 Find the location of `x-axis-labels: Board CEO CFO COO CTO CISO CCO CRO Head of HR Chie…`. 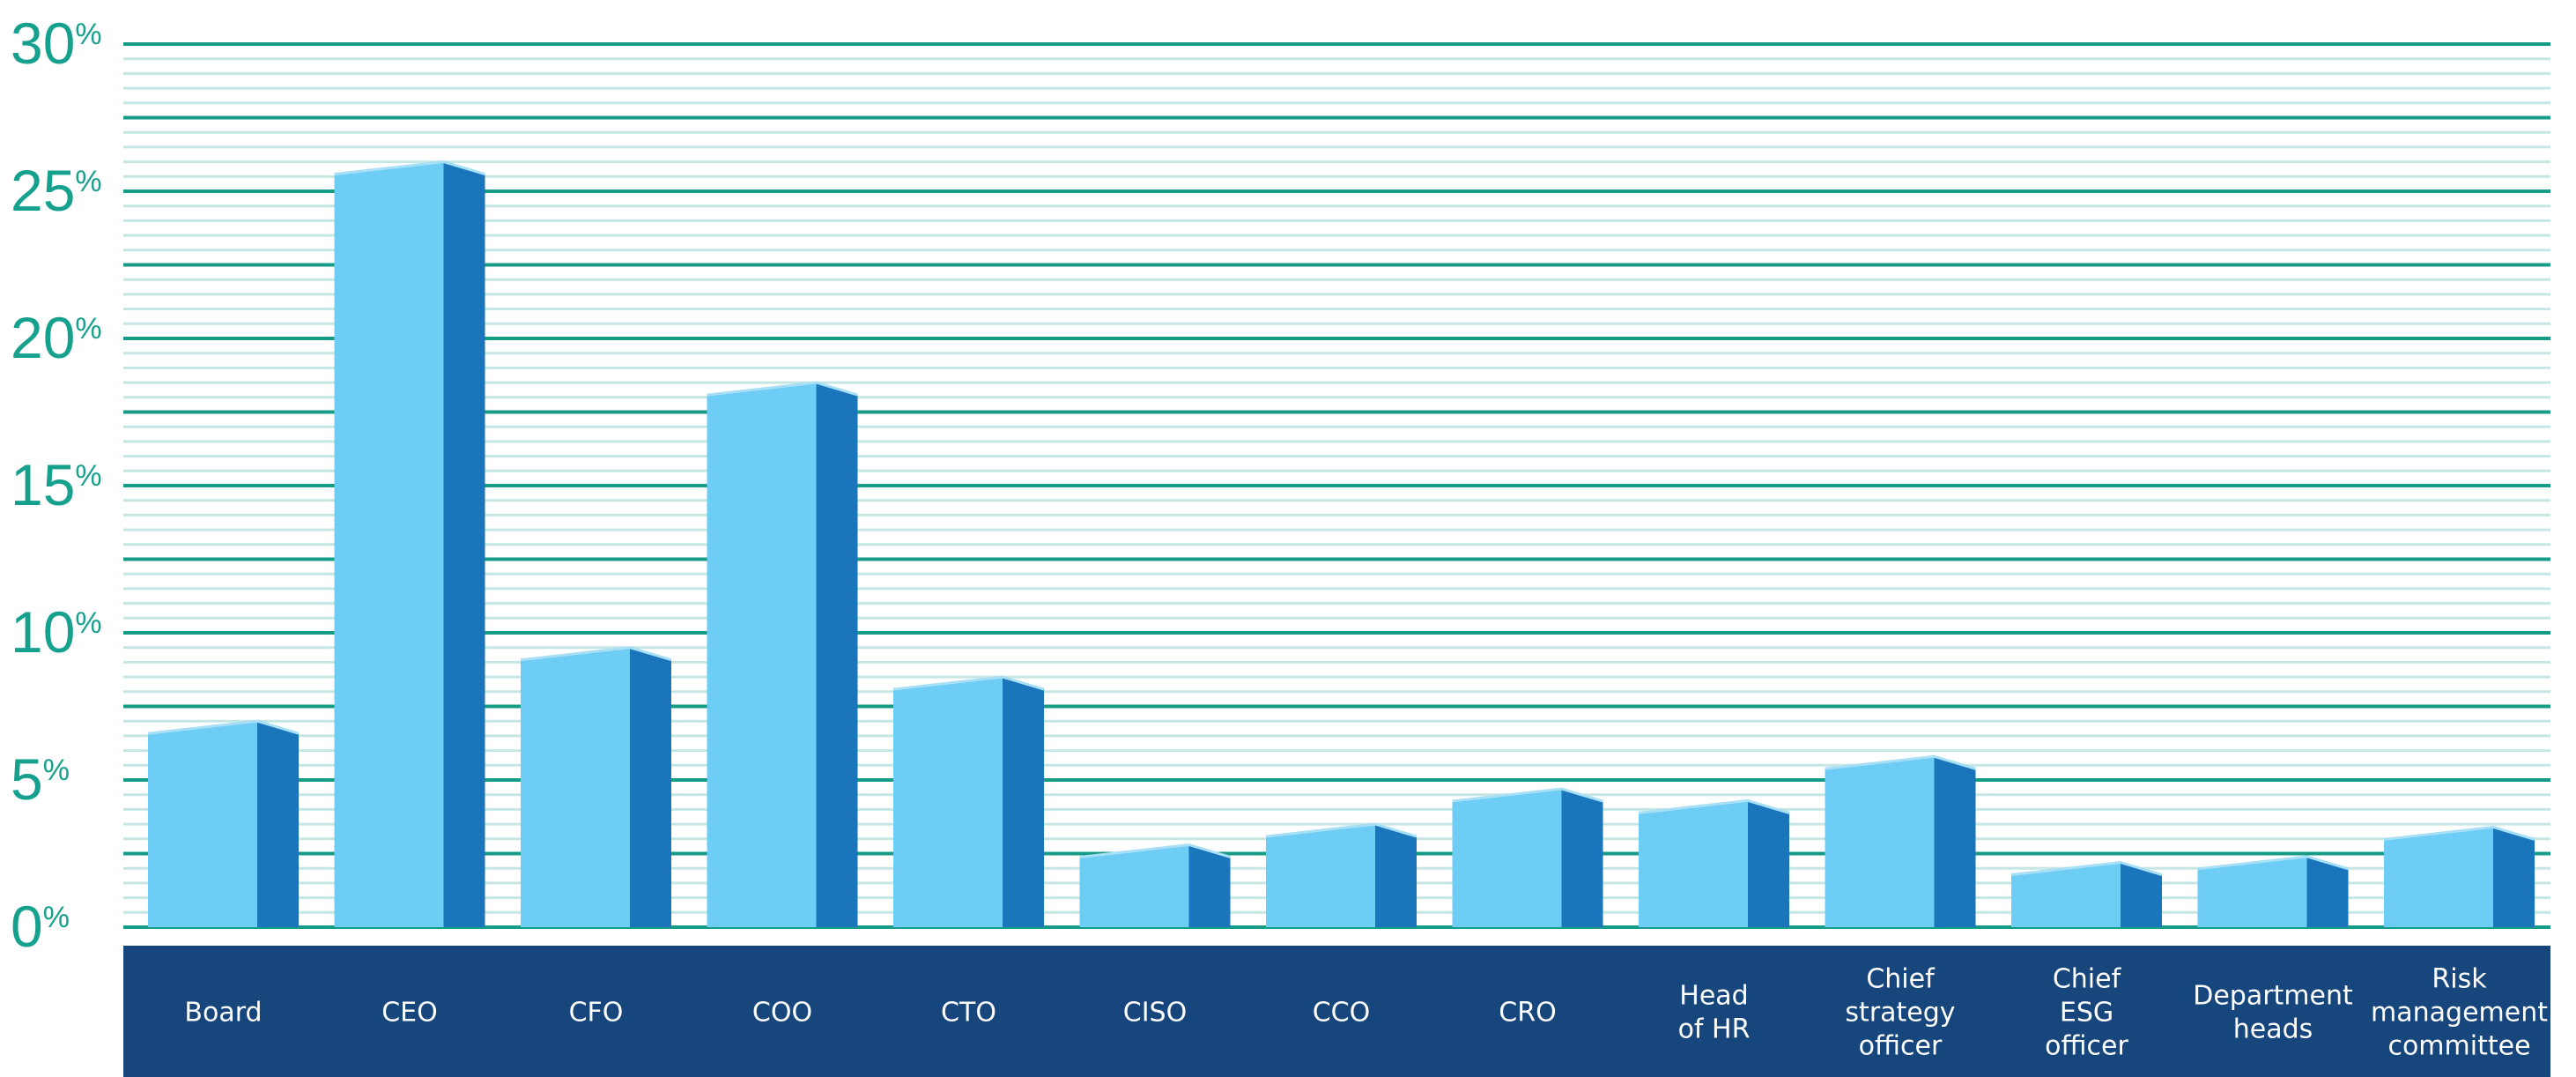

x-axis-labels: Board CEO CFO COO CTO CISO CCO CRO Head of HR Chie… is located at coordinates (1366, 1013).